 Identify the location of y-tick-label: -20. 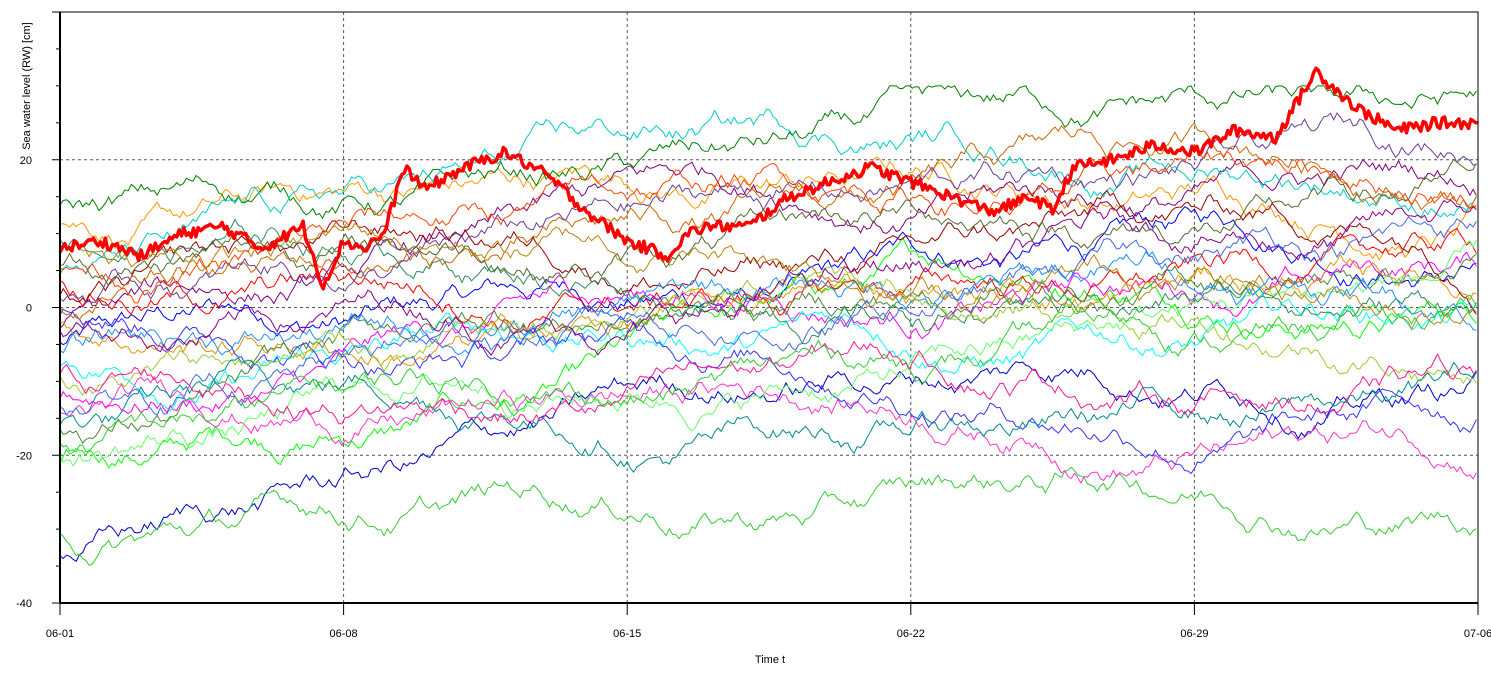
(24, 456).